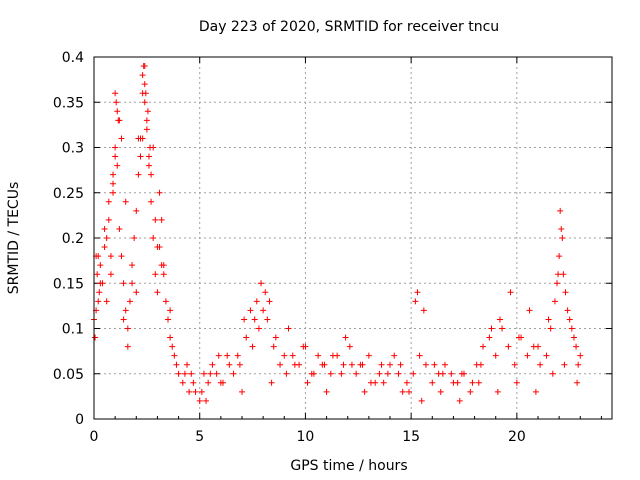 This screenshot has height=480, width=640. Describe the element at coordinates (73, 330) in the screenshot. I see `y-tick-label: 0.1` at that location.